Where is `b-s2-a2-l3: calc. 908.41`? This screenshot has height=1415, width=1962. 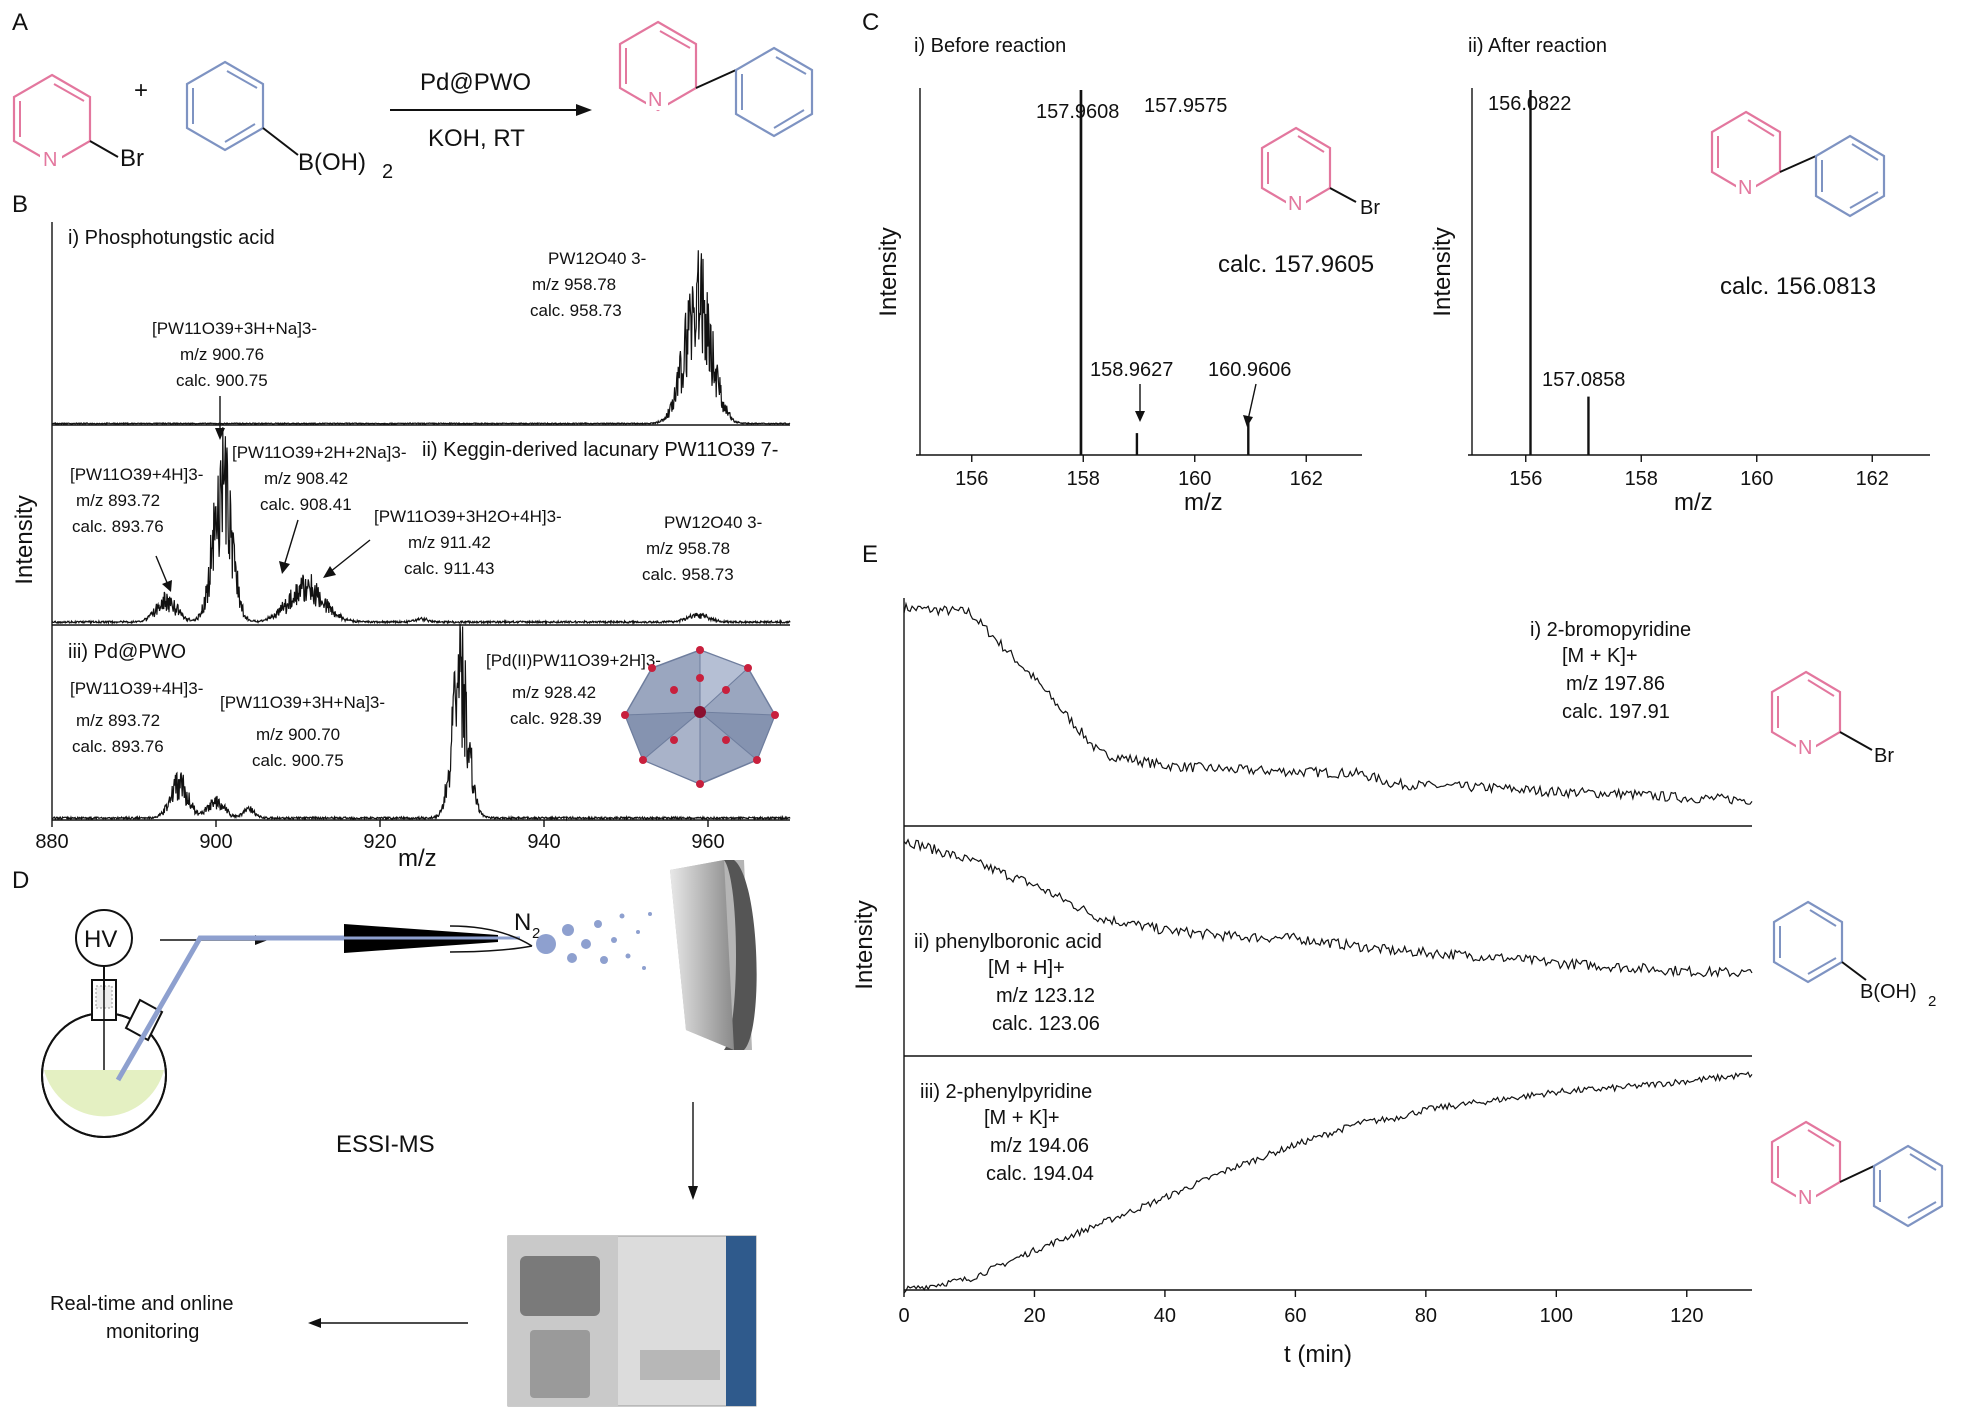 b-s2-a2-l3: calc. 908.41 is located at coordinates (306, 504).